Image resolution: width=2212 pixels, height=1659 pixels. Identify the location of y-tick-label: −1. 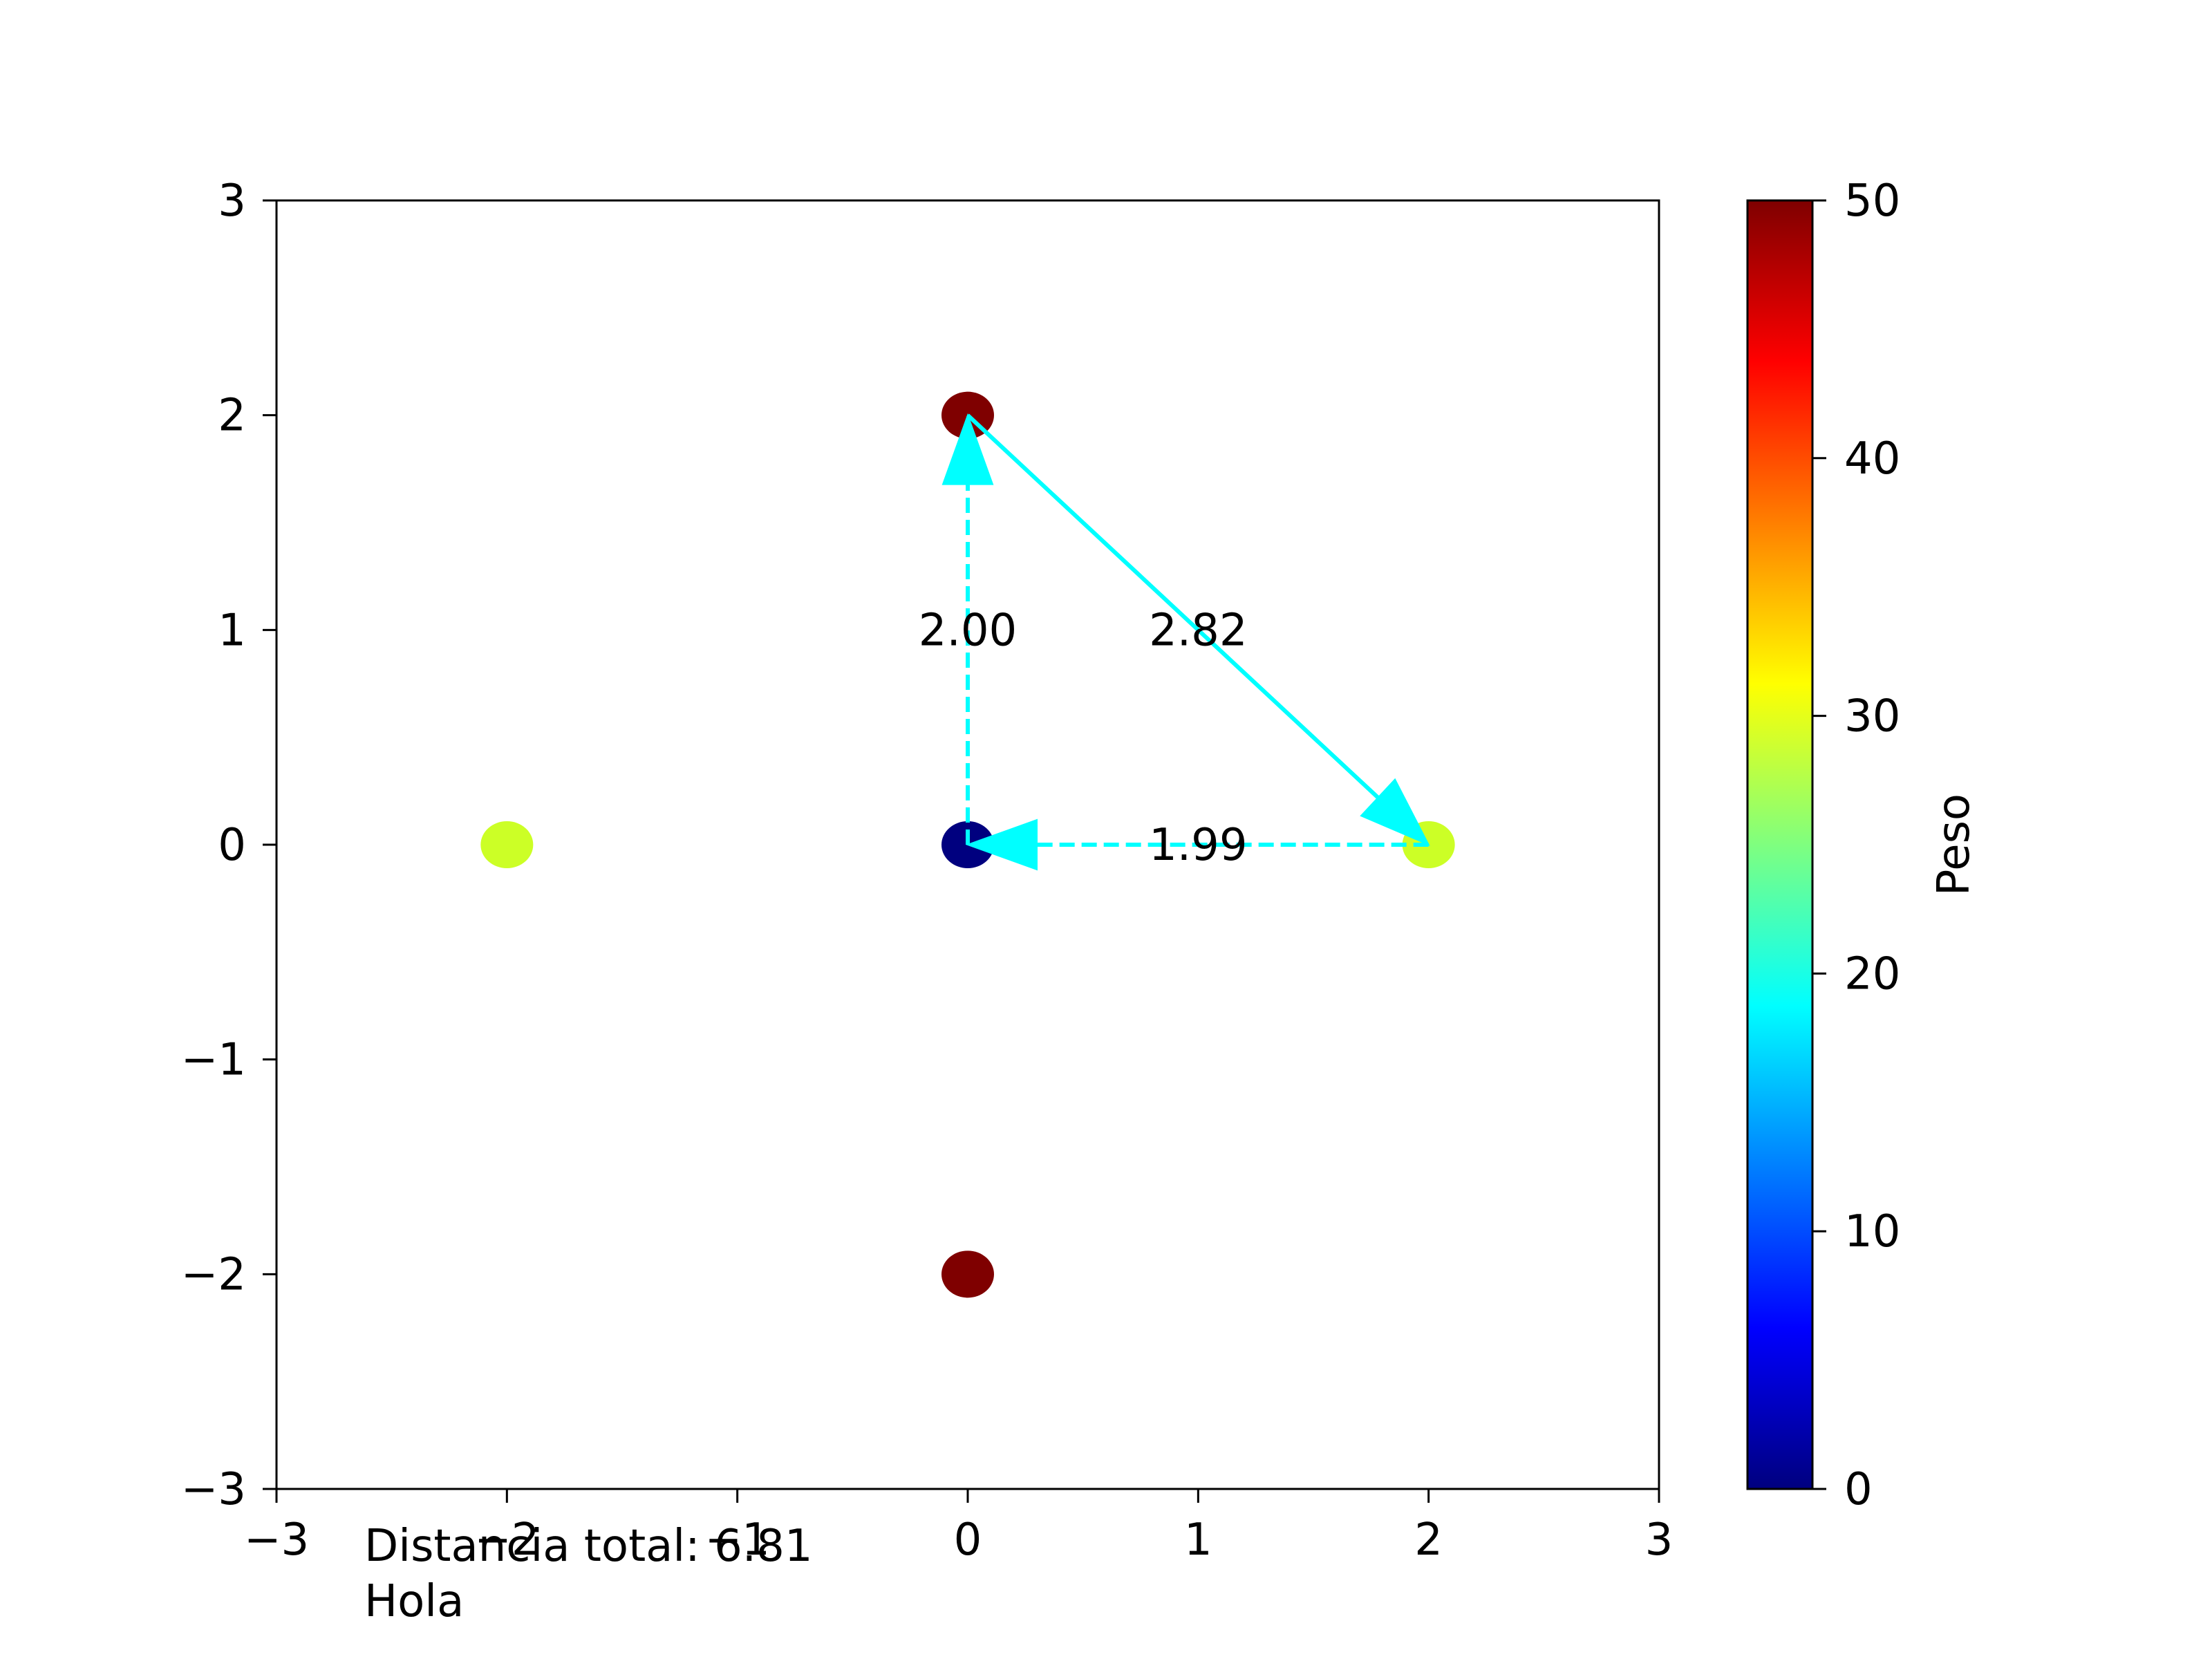
(214, 1060).